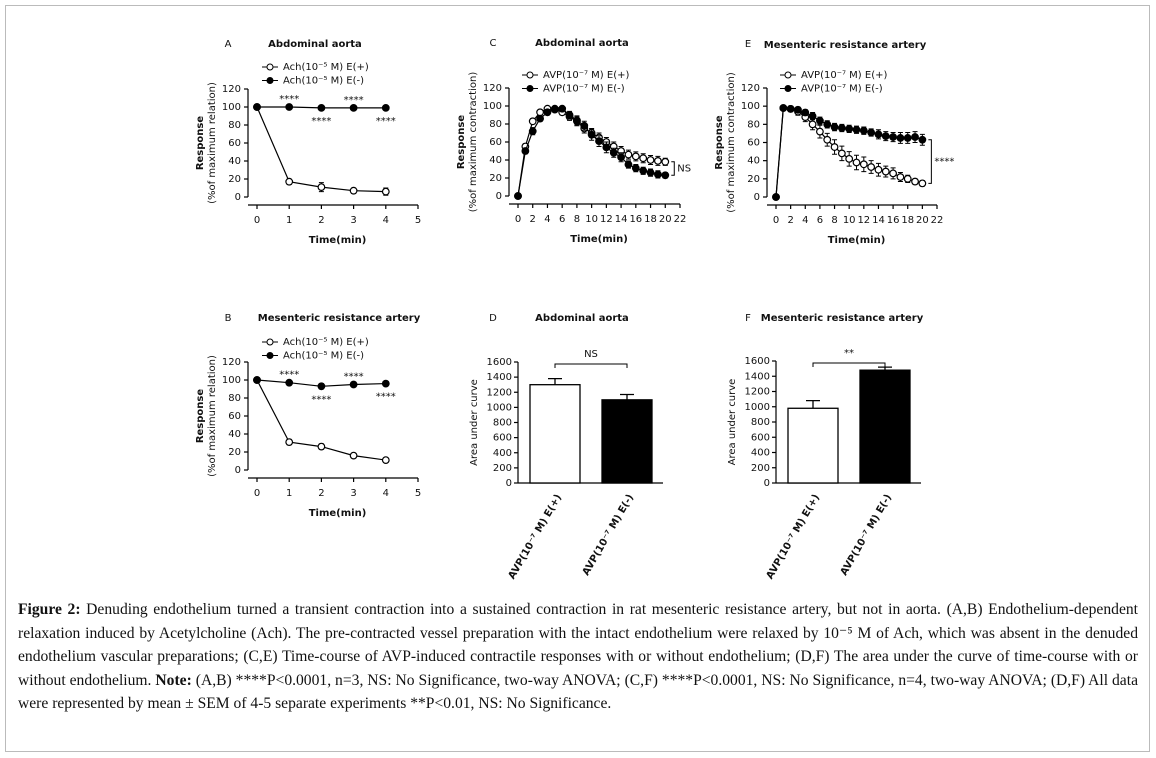  What do you see at coordinates (231, 107) in the screenshot?
I see `y-tick-label: 100` at bounding box center [231, 107].